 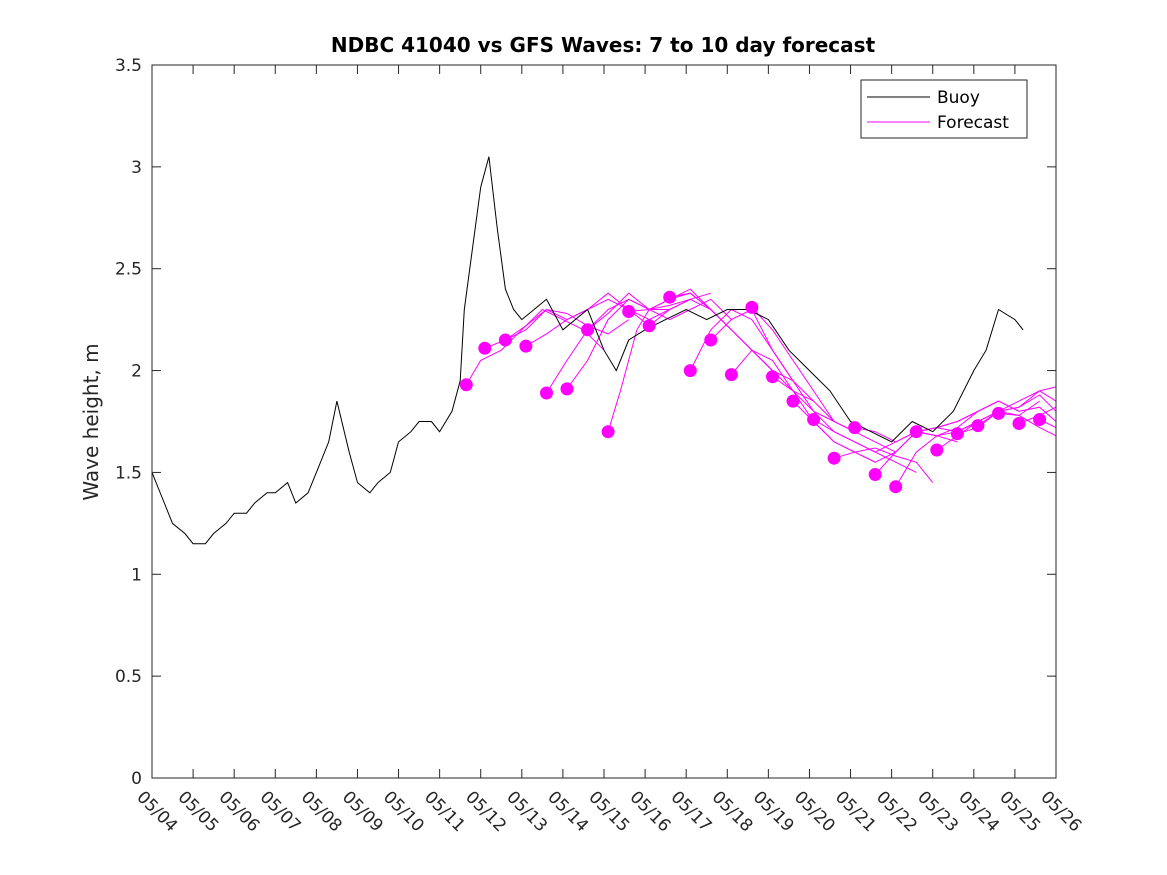 What do you see at coordinates (526, 811) in the screenshot?
I see `x-tick-label: 05/13` at bounding box center [526, 811].